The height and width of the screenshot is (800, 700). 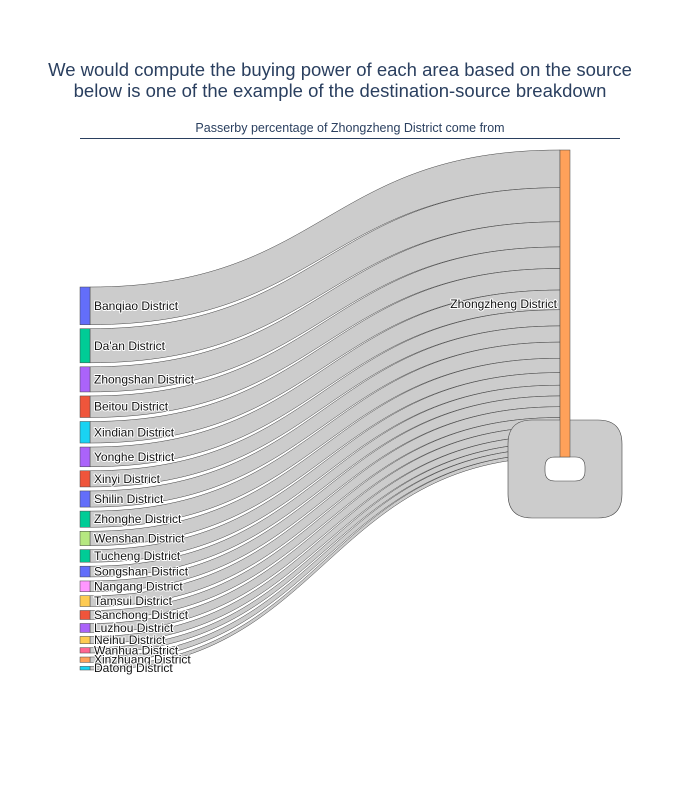 I want to click on node-yonghe-district, so click(x=85, y=457).